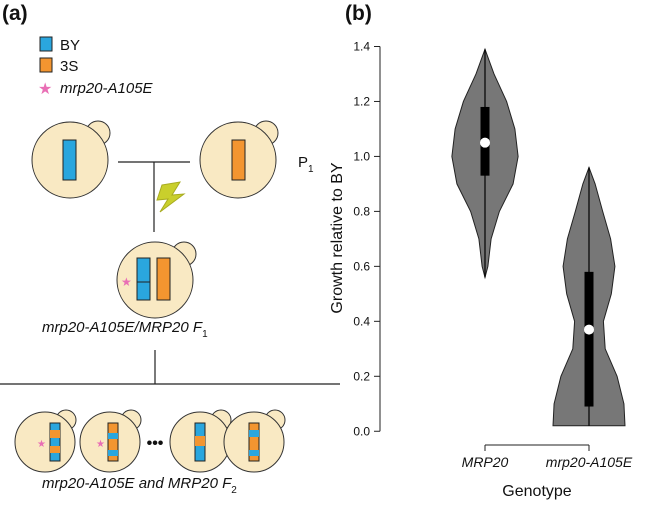 The image size is (670, 506). What do you see at coordinates (303, 162) in the screenshot?
I see `label-text: P` at bounding box center [303, 162].